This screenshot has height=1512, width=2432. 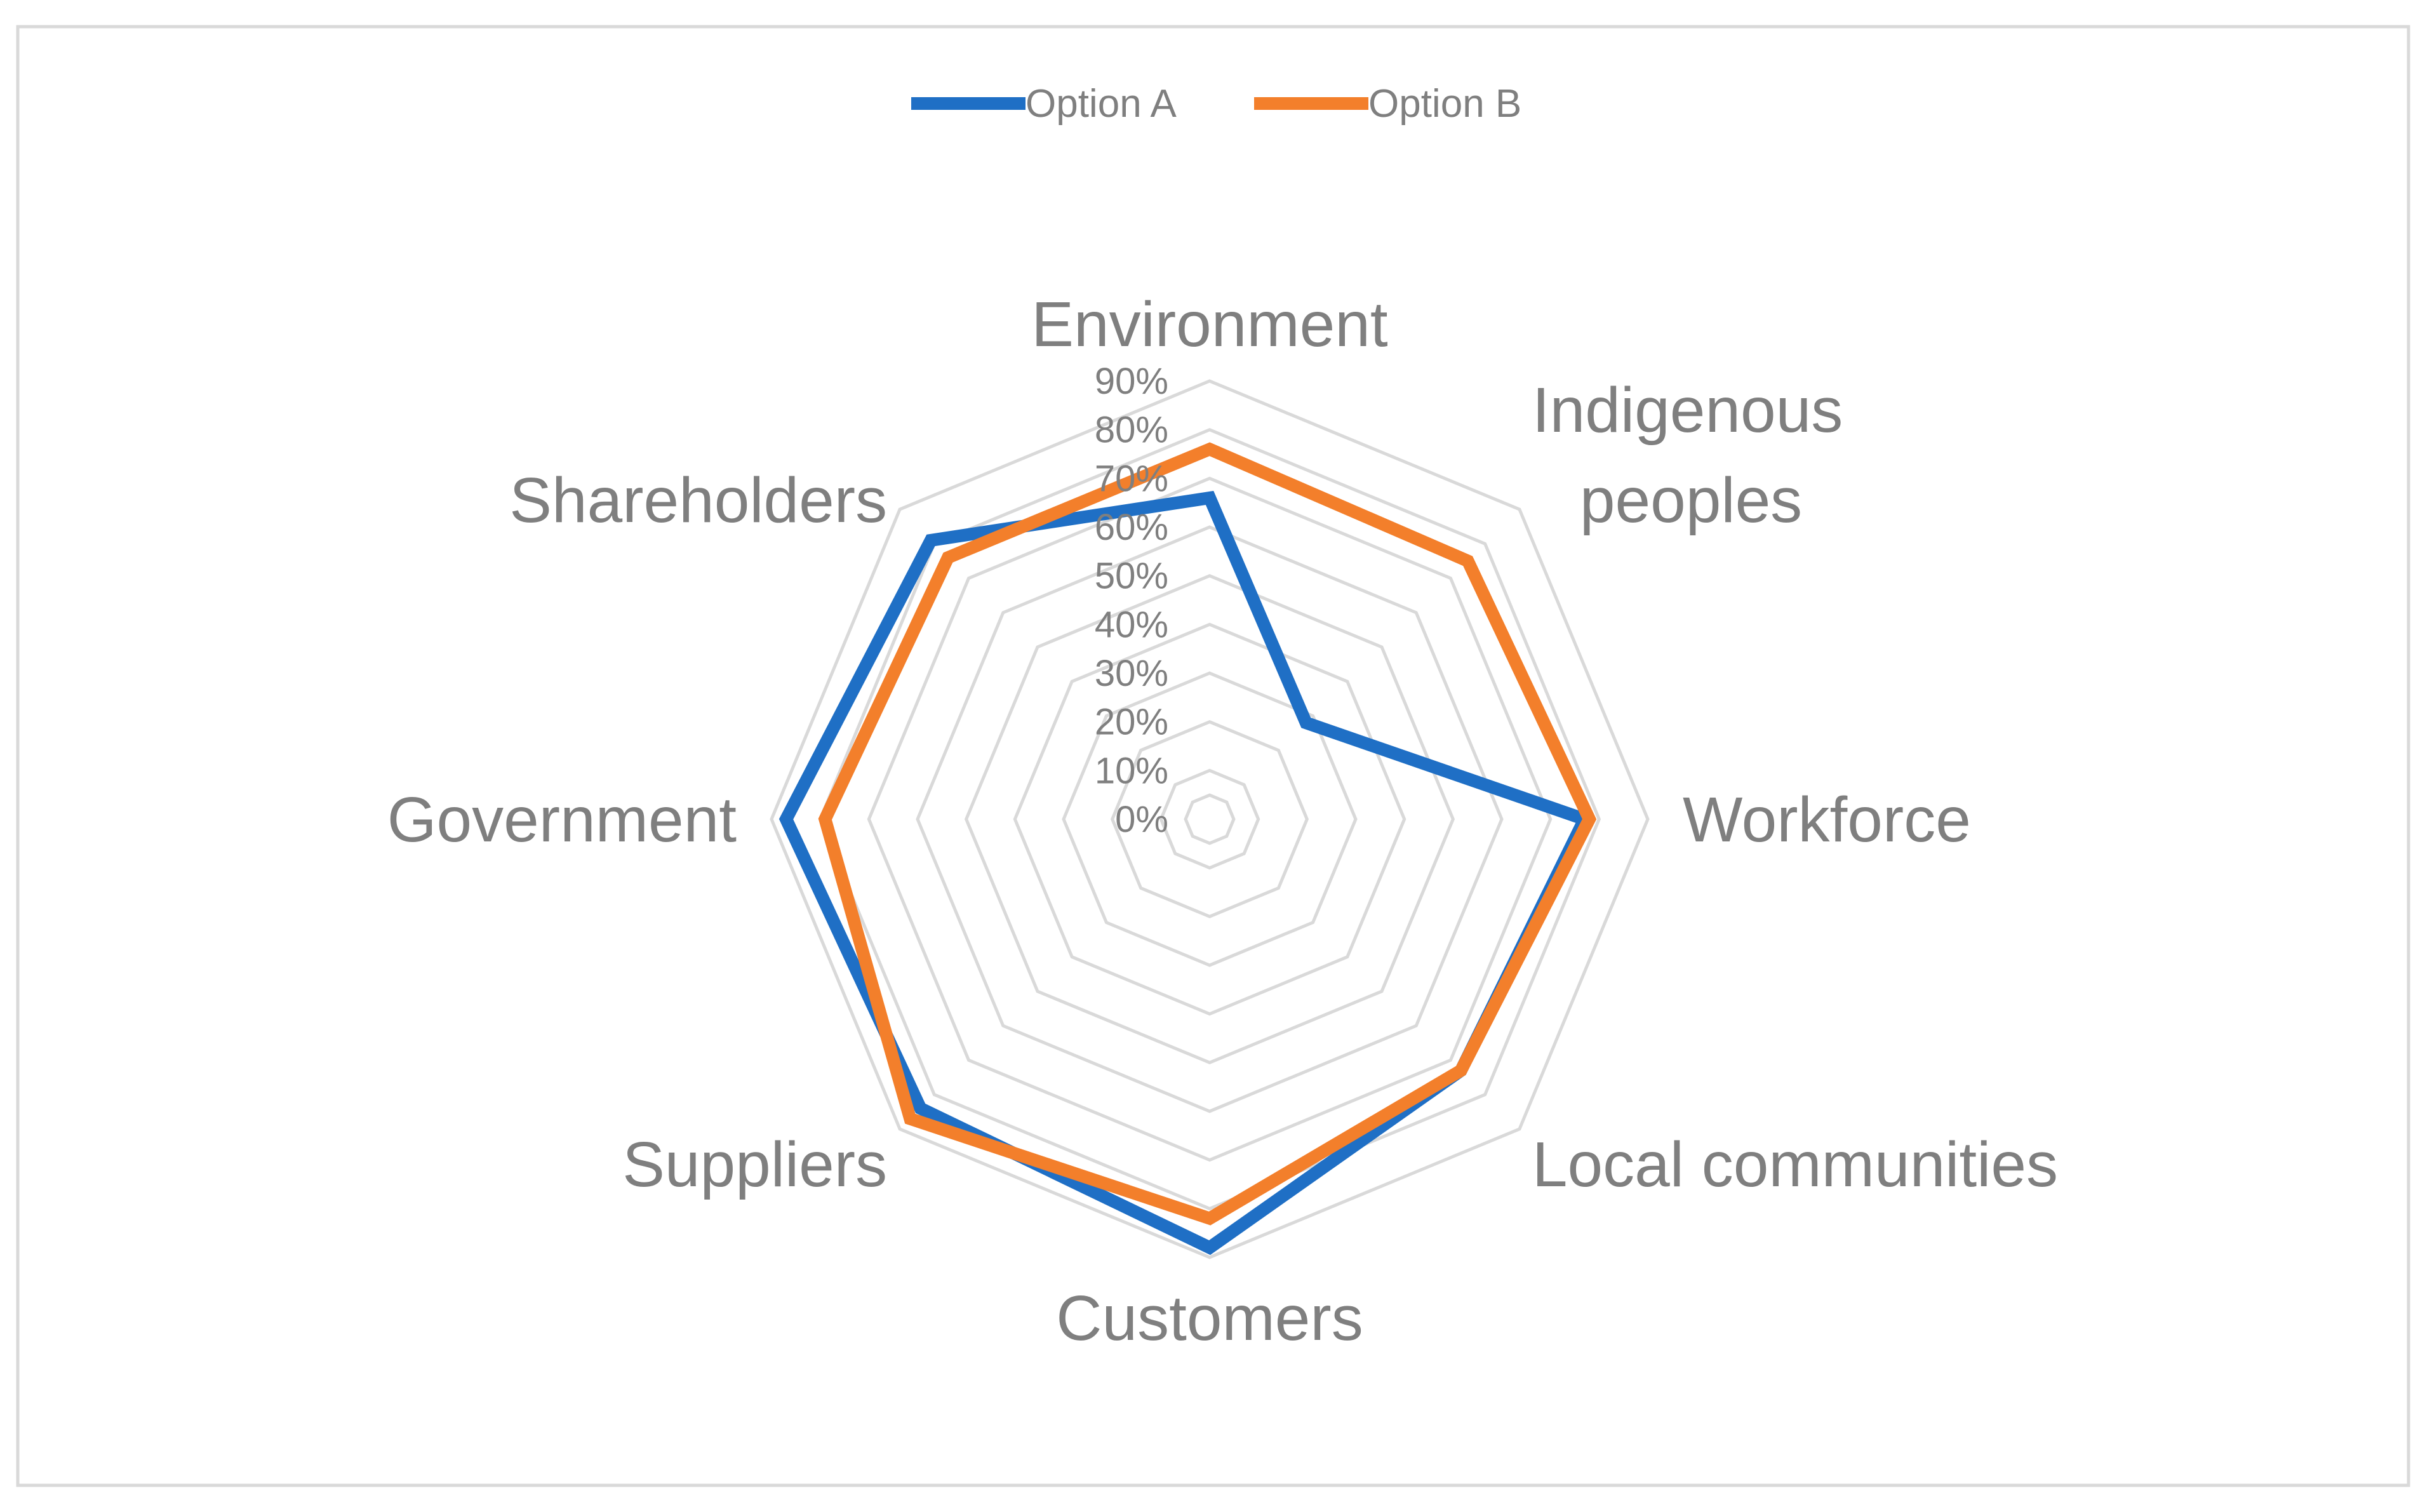 What do you see at coordinates (1216, 104) in the screenshot?
I see `legend: Option A Option B` at bounding box center [1216, 104].